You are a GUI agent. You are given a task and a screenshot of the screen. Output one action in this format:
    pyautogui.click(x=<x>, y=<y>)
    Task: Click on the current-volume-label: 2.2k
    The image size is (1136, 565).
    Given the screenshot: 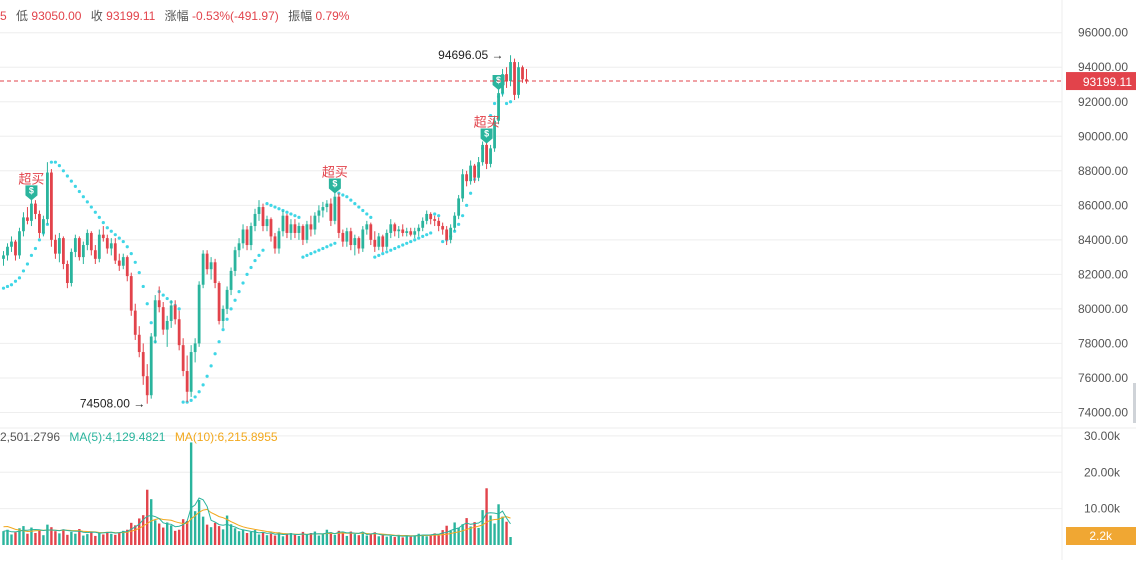 What is the action you would take?
    pyautogui.click(x=1101, y=536)
    